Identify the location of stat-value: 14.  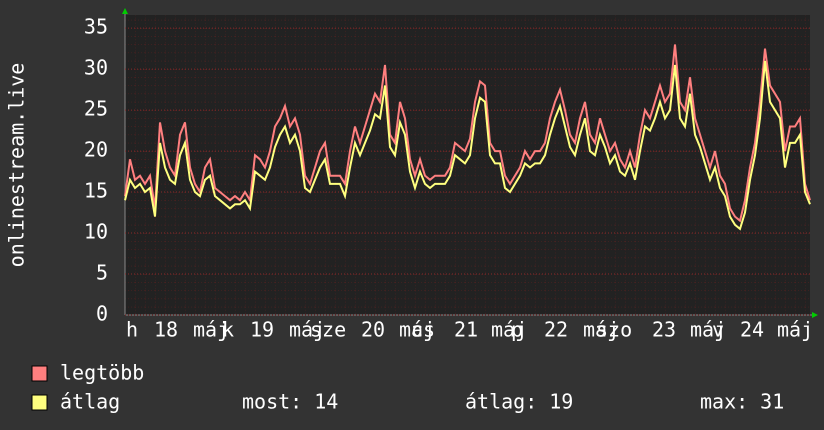
(326, 402).